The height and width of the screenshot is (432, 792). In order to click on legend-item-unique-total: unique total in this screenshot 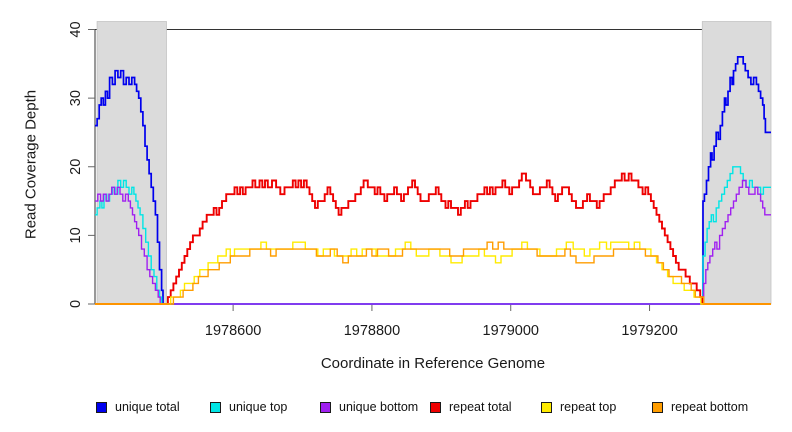, I will do `click(138, 407)`.